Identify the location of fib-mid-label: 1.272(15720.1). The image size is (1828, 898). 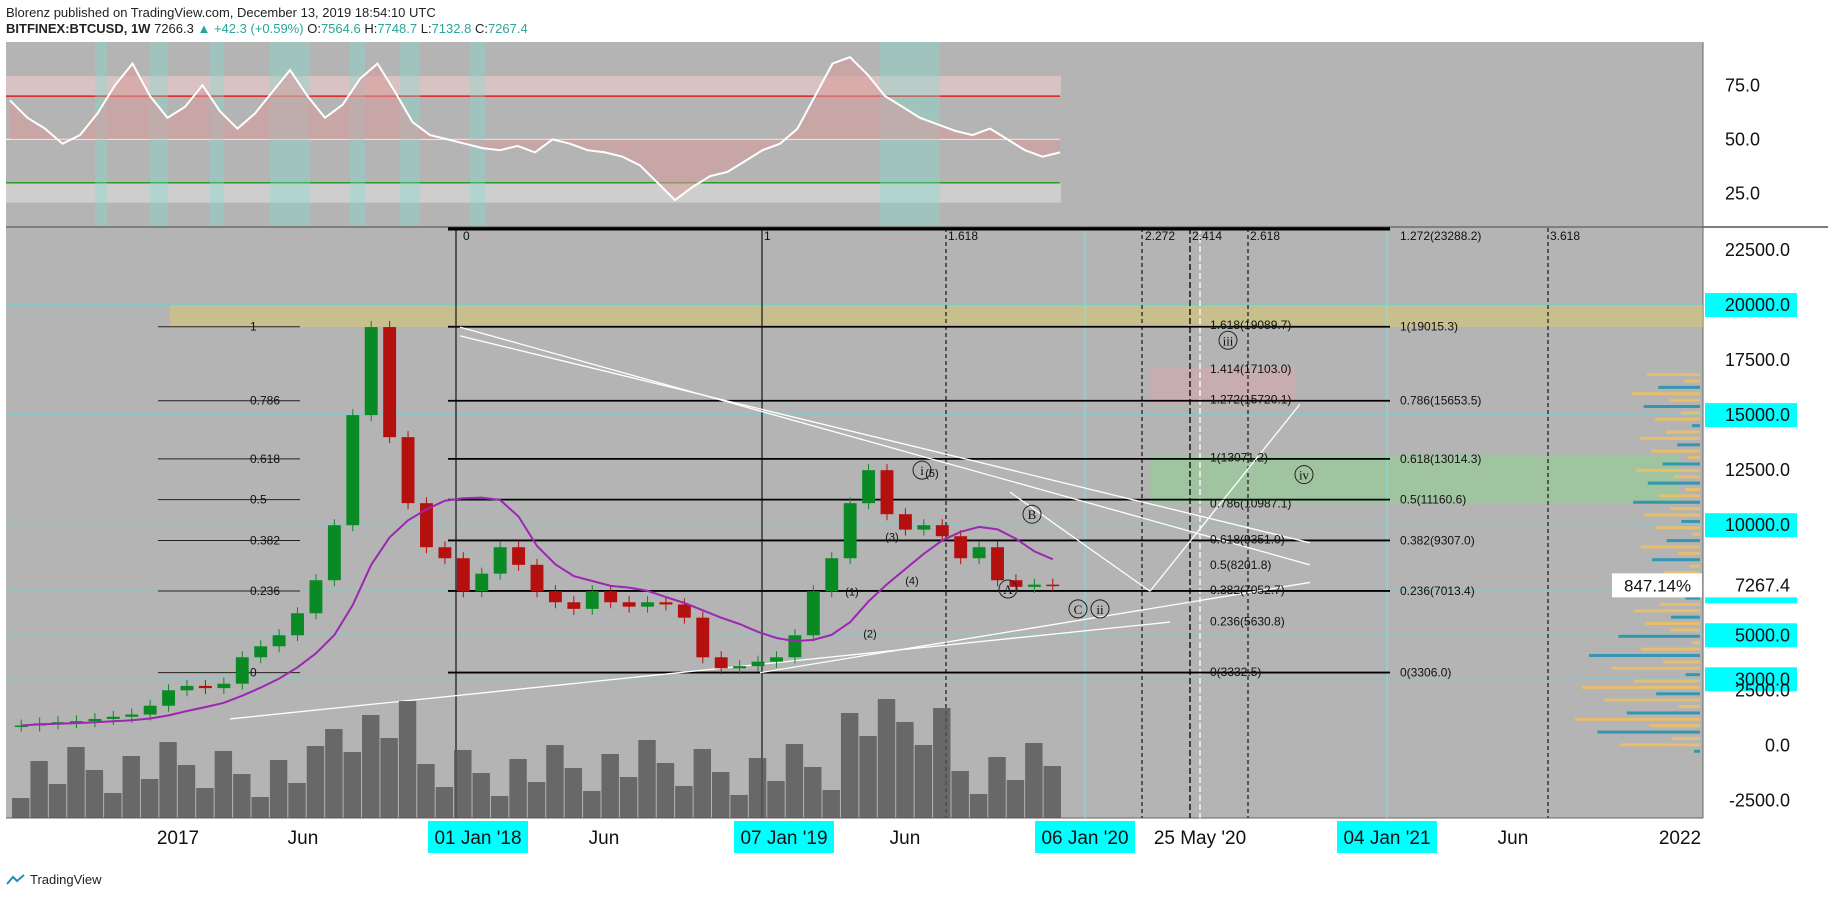
(1250, 399).